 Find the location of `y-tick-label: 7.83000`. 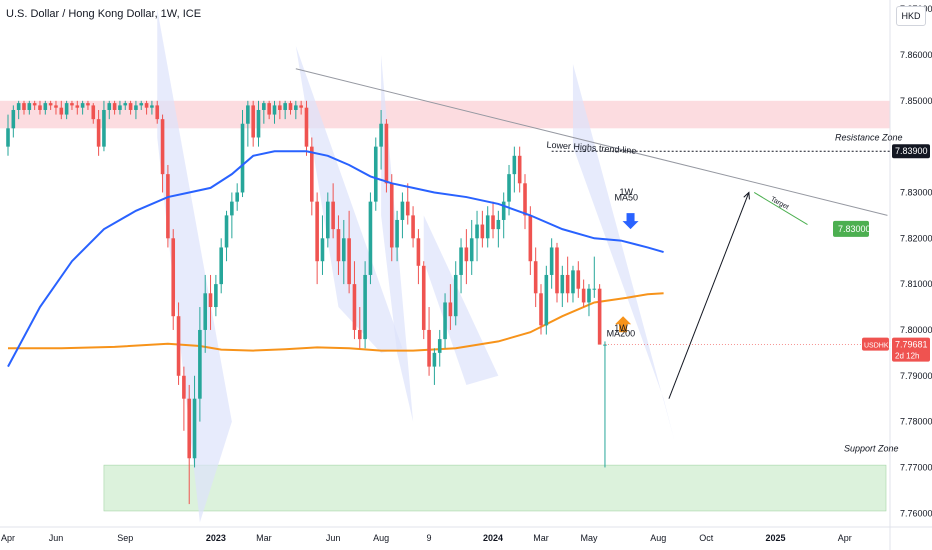

y-tick-label: 7.83000 is located at coordinates (916, 192).